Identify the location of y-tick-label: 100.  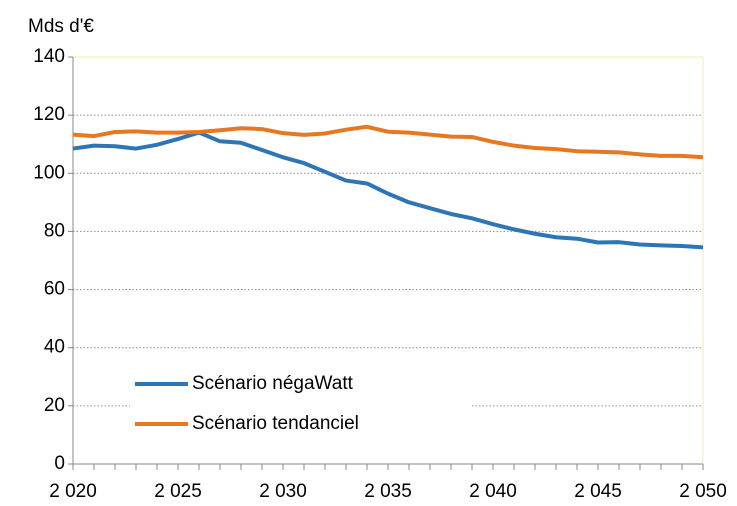
(49, 172).